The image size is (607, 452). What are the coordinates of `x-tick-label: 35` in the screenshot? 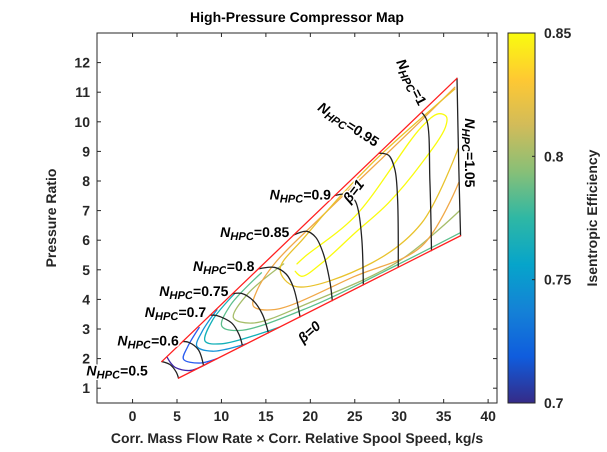 It's located at (444, 416).